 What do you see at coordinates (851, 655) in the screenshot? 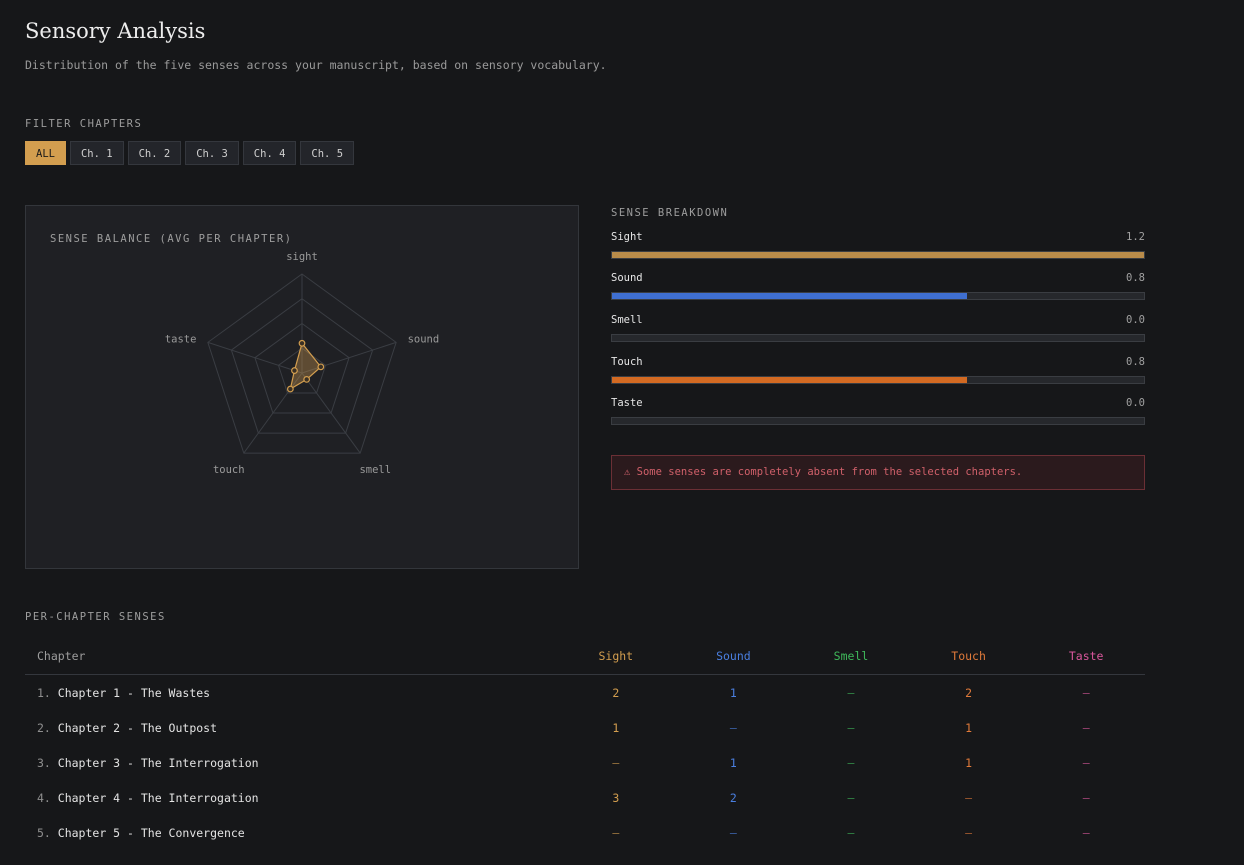
I see `column-header-smell: Smell` at bounding box center [851, 655].